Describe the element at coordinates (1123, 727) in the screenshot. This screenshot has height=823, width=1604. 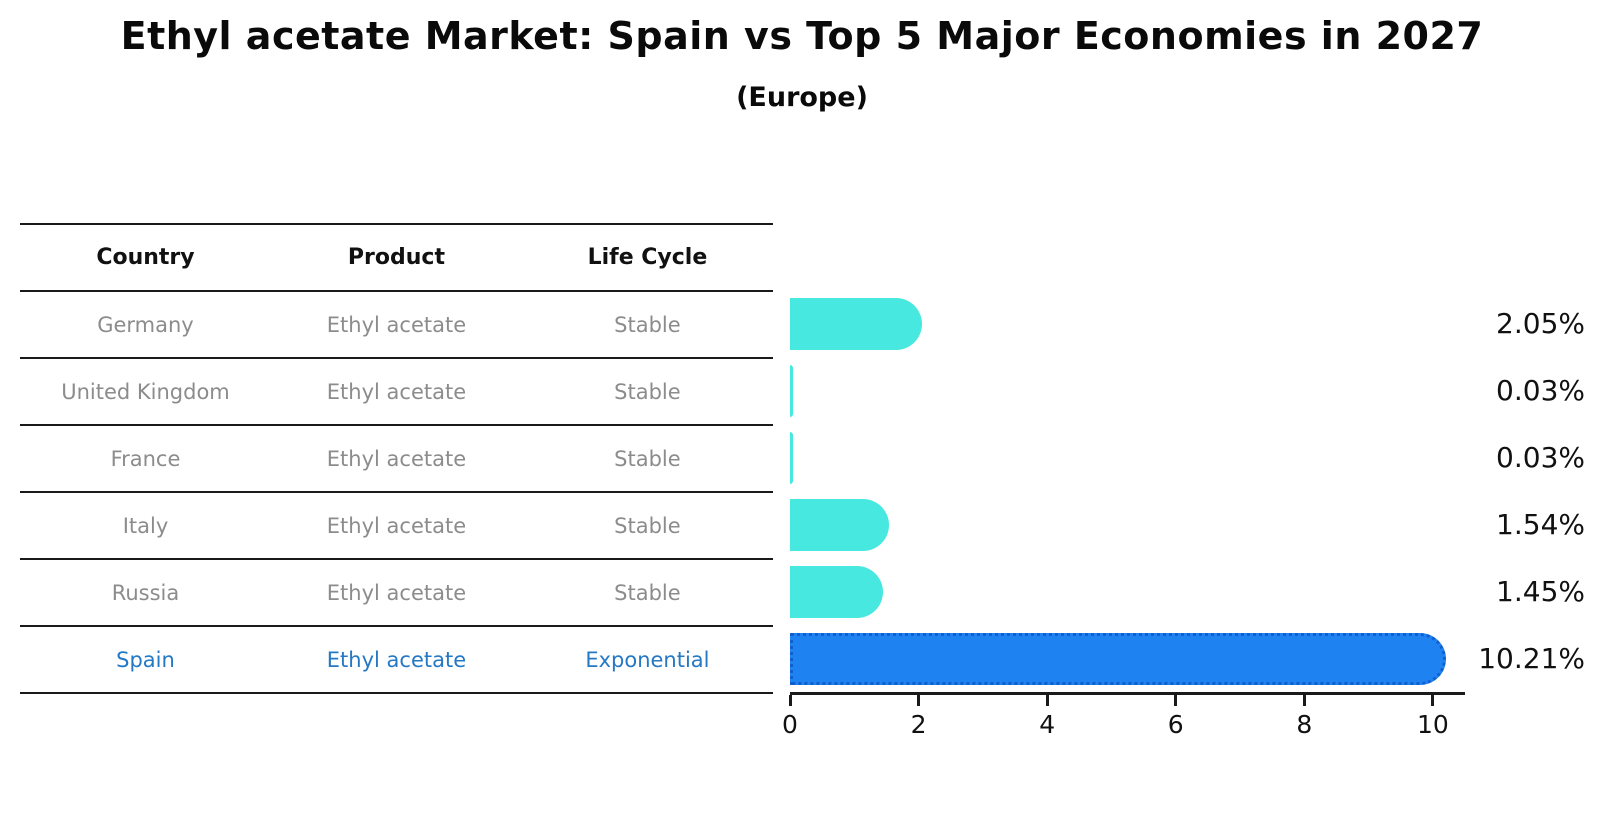
I see `x-axis: 0 2 4 6 8 10` at that location.